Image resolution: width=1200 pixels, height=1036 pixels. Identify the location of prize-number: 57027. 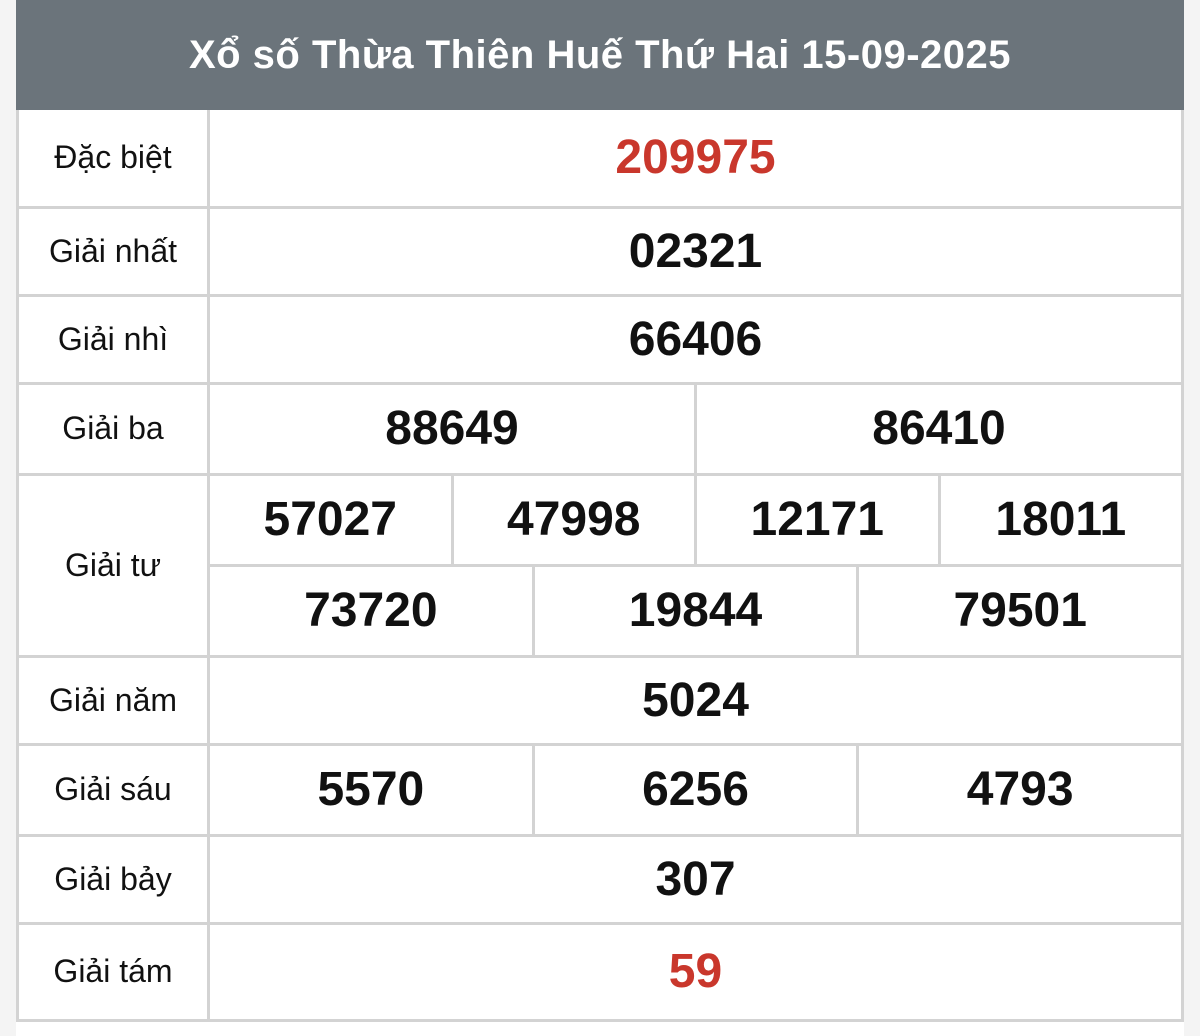
(330, 519).